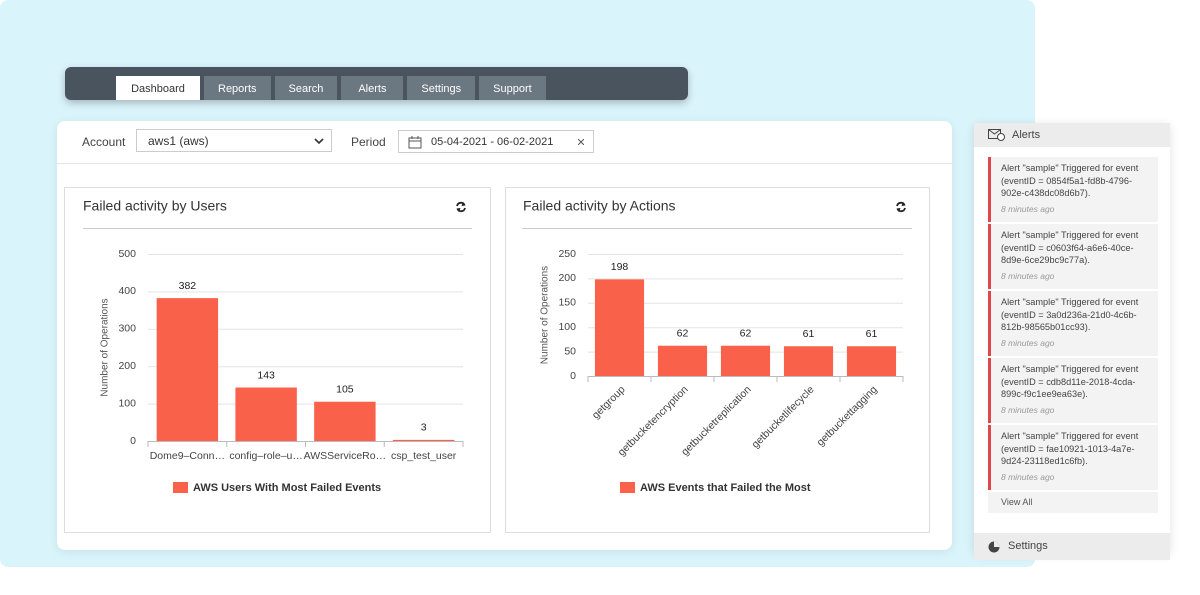 Image resolution: width=1200 pixels, height=595 pixels. Describe the element at coordinates (581, 142) in the screenshot. I see `clear-icon` at that location.